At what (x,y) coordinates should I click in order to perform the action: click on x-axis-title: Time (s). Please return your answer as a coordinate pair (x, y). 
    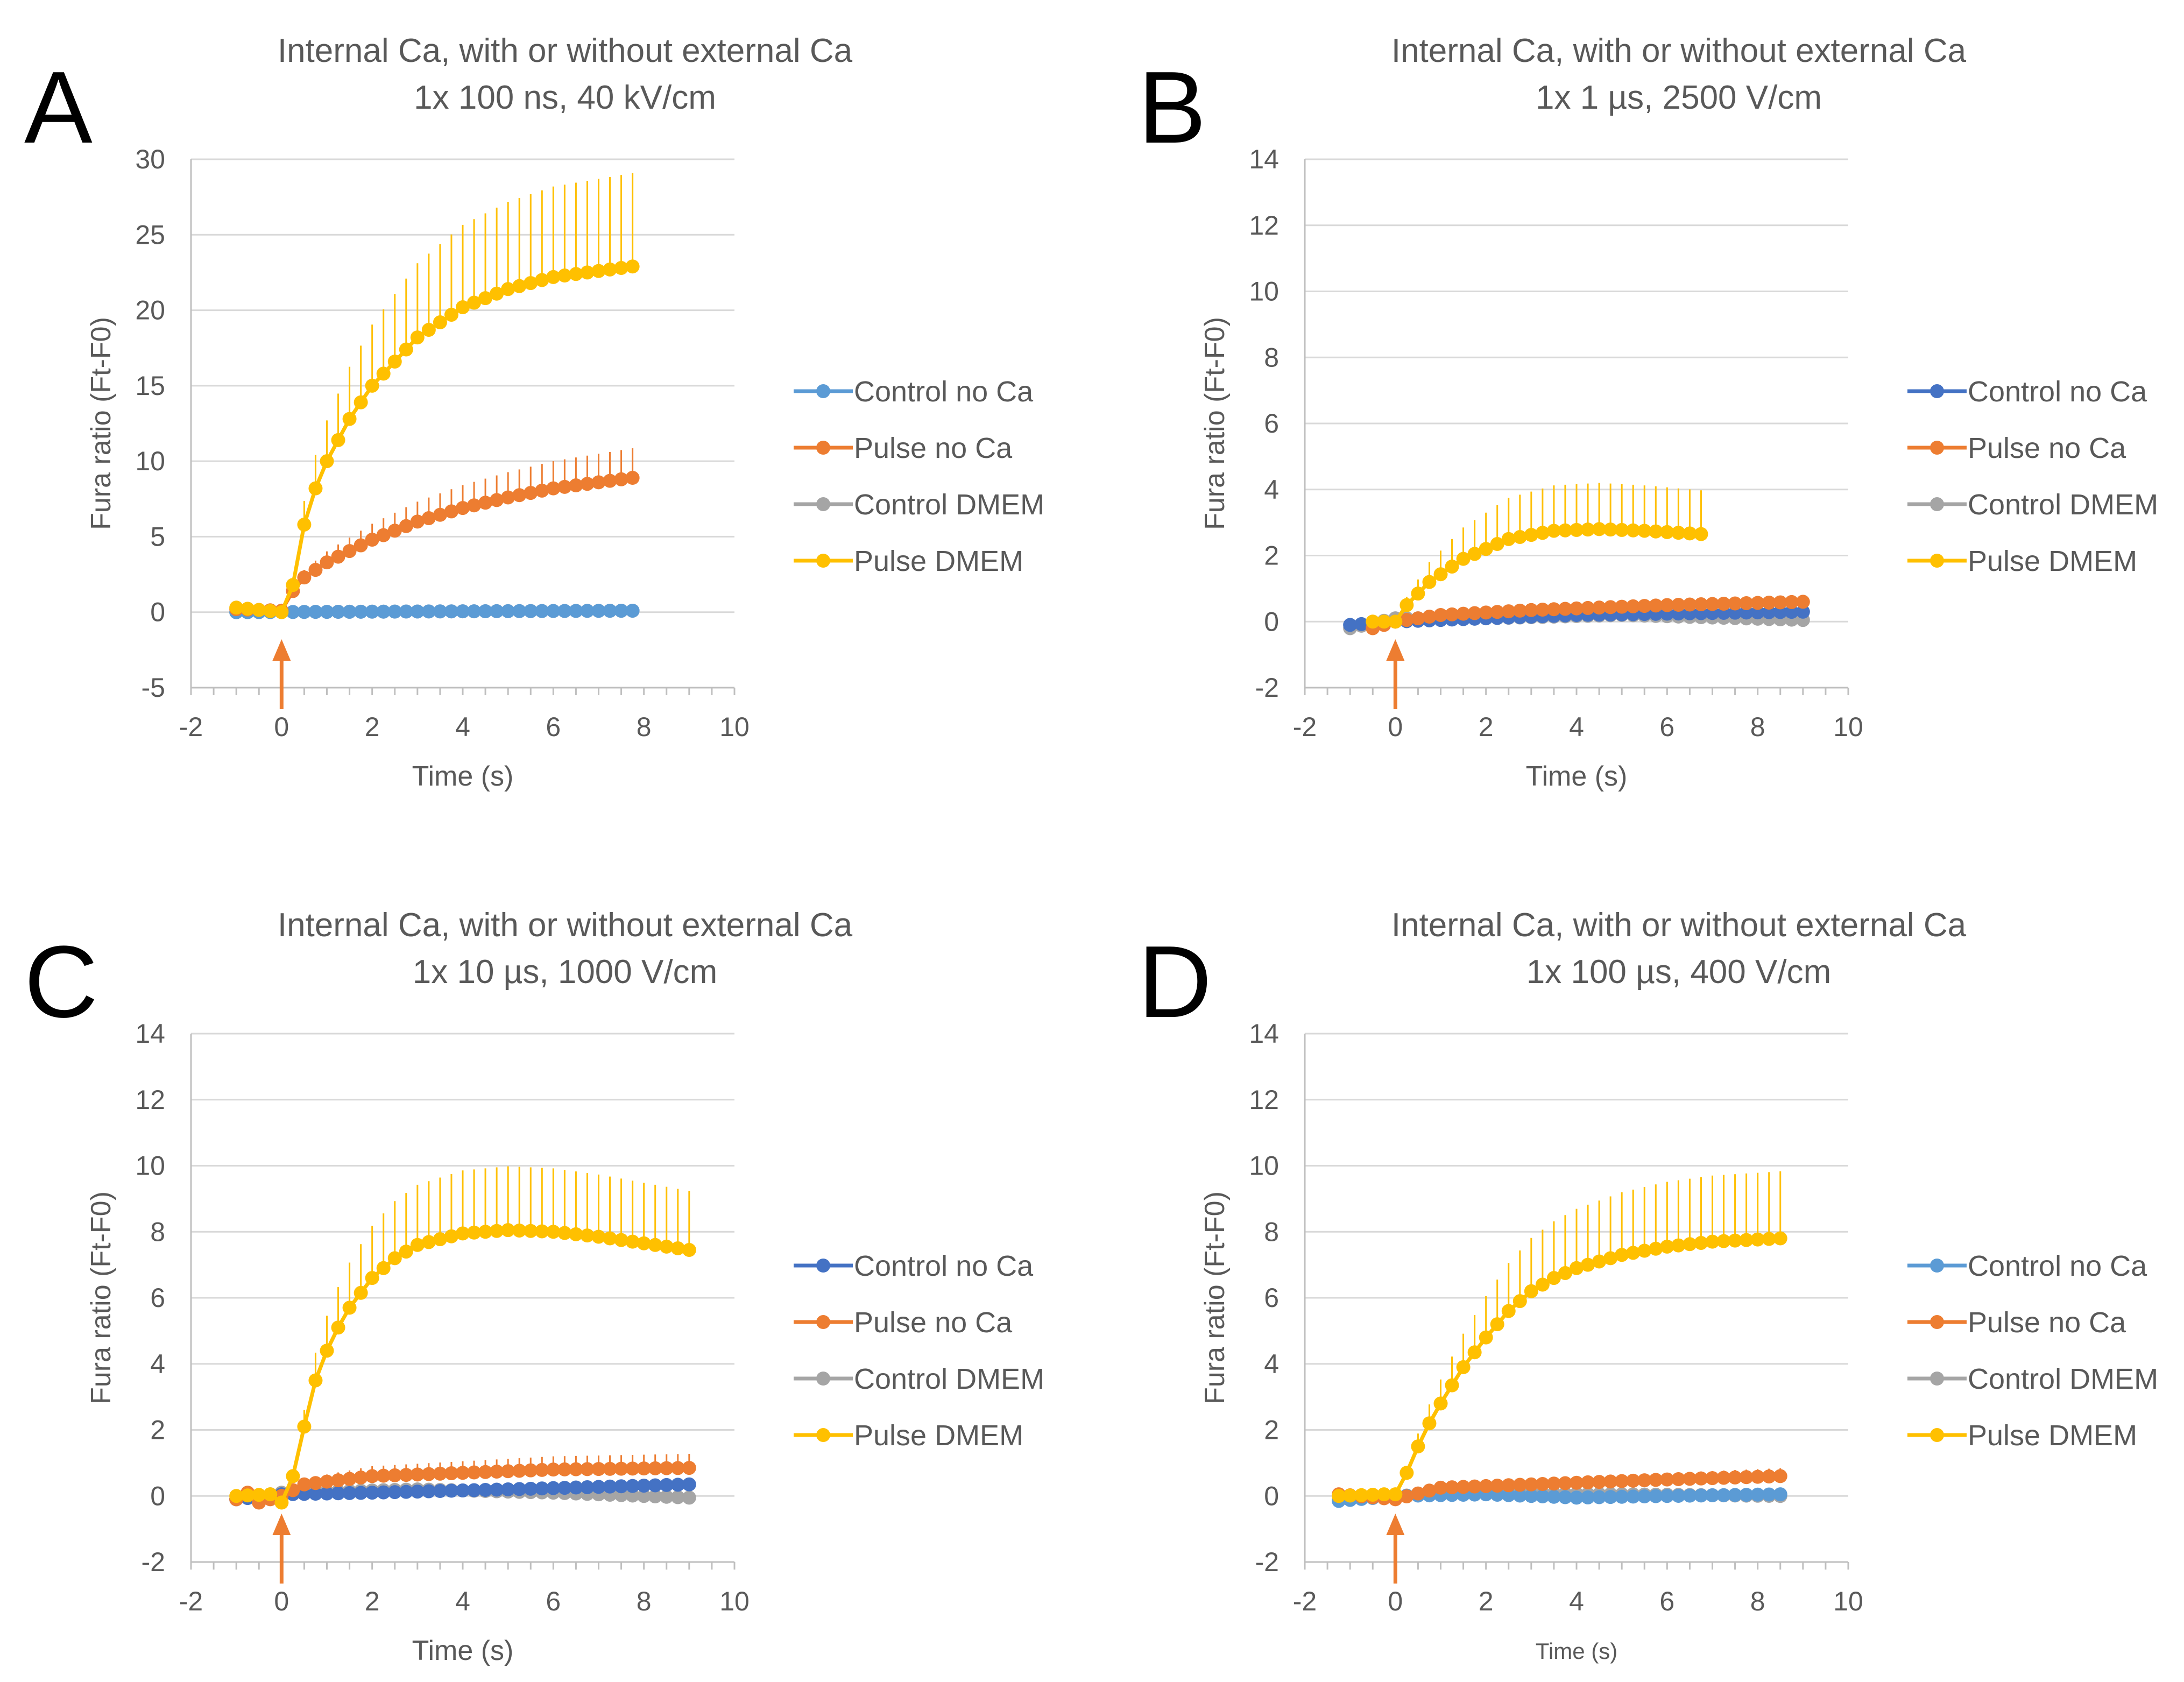
    Looking at the image, I should click on (463, 1650).